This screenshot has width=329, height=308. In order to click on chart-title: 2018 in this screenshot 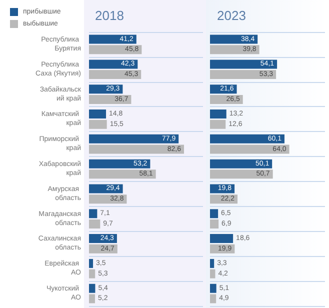, I will do `click(109, 15)`.